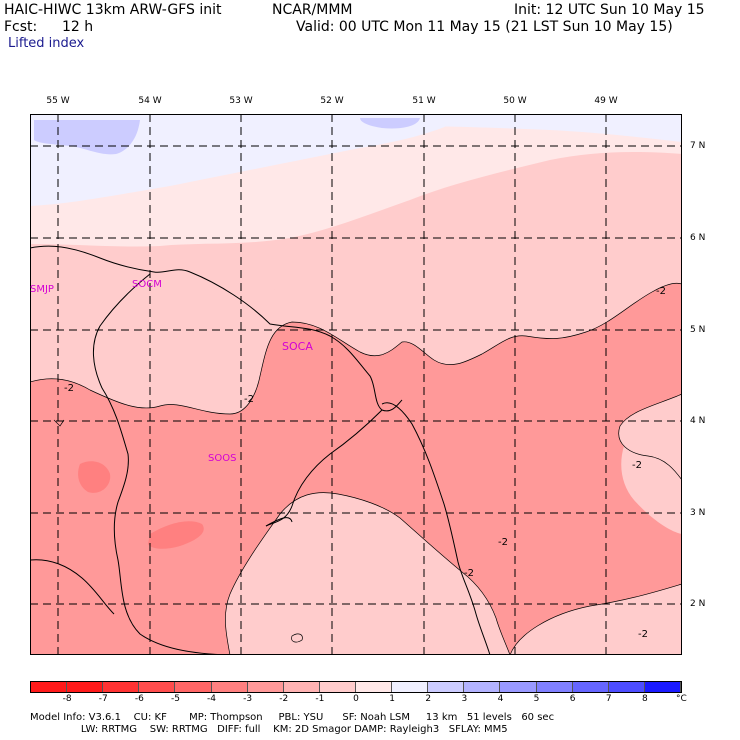 The width and height of the screenshot is (740, 740). I want to click on station-label: SOOS, so click(222, 458).